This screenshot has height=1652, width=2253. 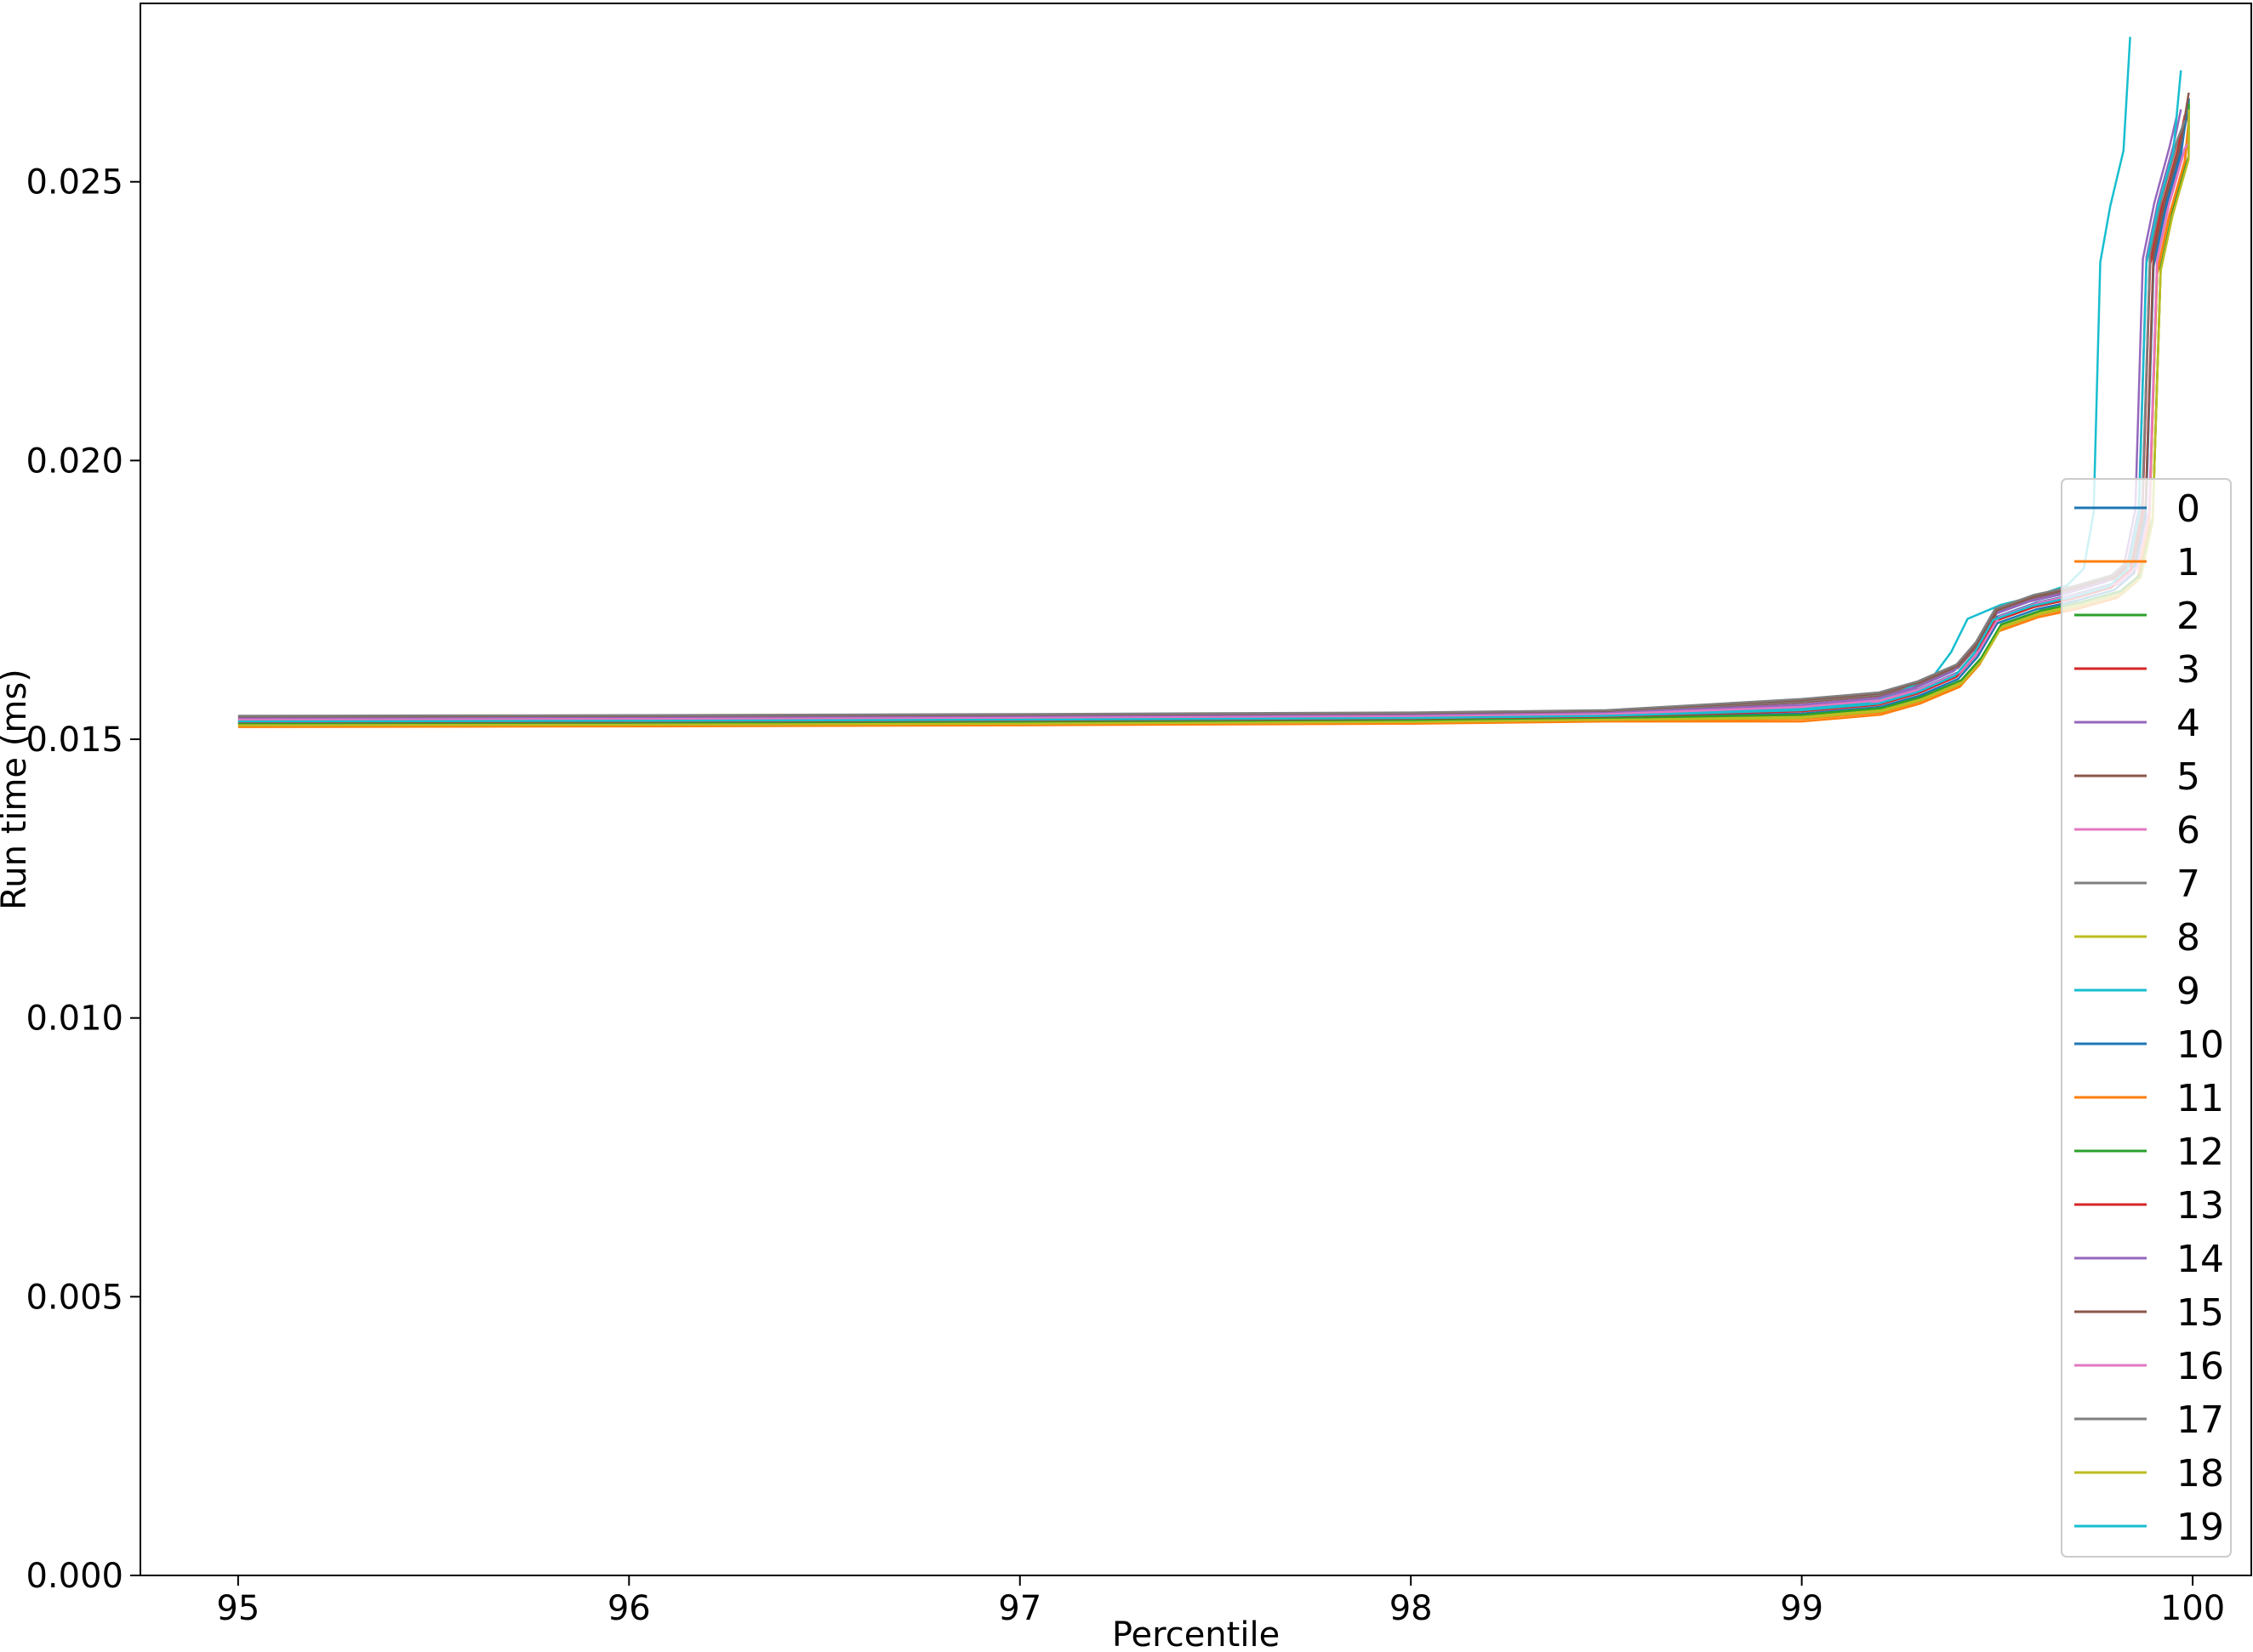 I want to click on y-axis: 0.000 0.005 0.010 0.015 0.020 0.025, so click(x=83, y=879).